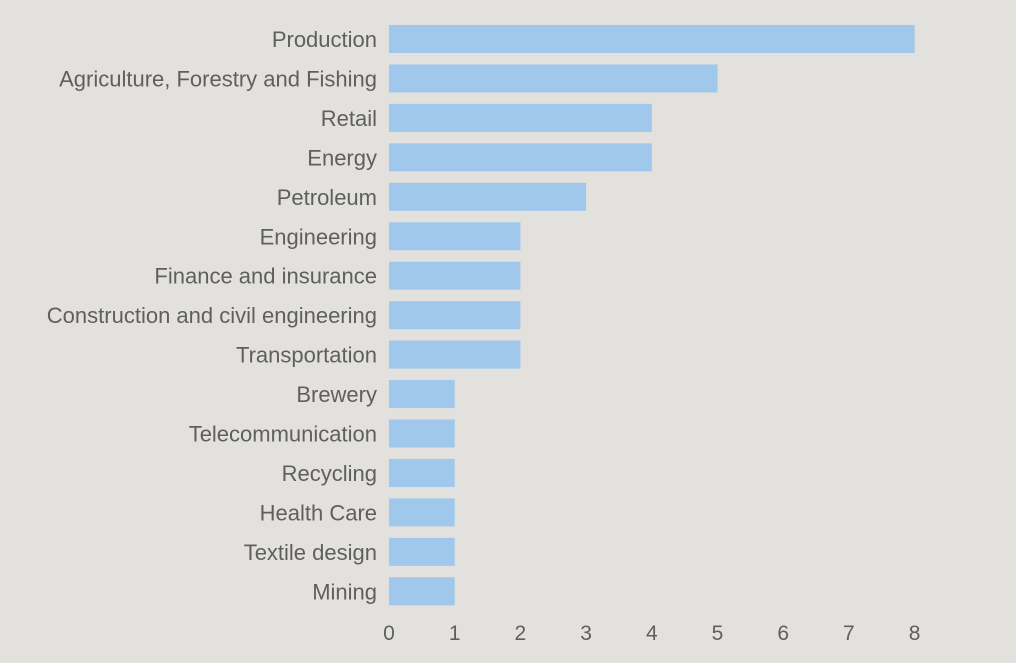 This screenshot has width=1016, height=663. I want to click on x-tick-label: 1, so click(455, 633).